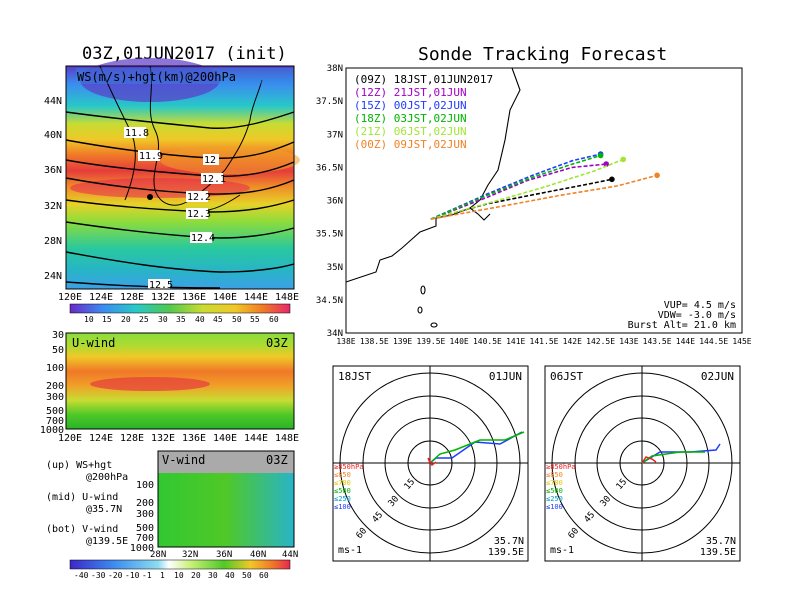  Describe the element at coordinates (58, 350) in the screenshot. I see `p-tick-label: 50` at that location.